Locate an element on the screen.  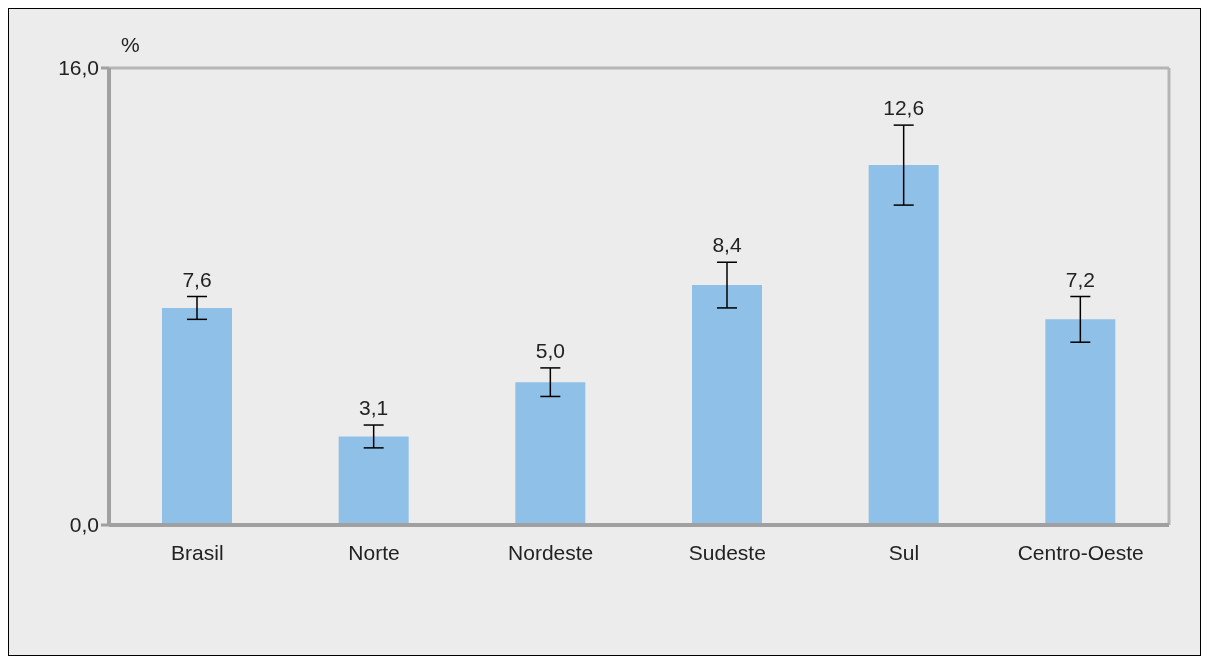
y-axis-title: % is located at coordinates (130, 45).